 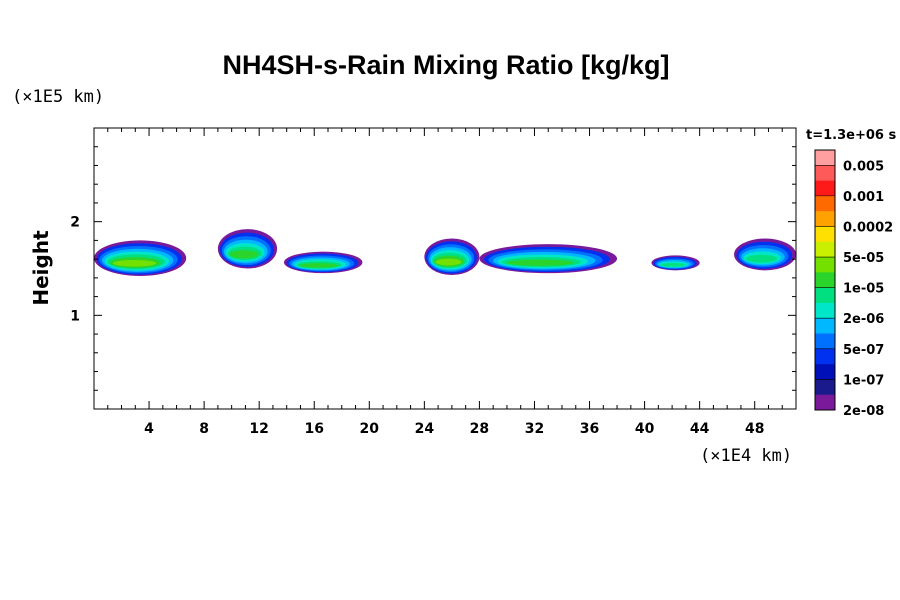 What do you see at coordinates (425, 429) in the screenshot?
I see `x-tick-label: 24` at bounding box center [425, 429].